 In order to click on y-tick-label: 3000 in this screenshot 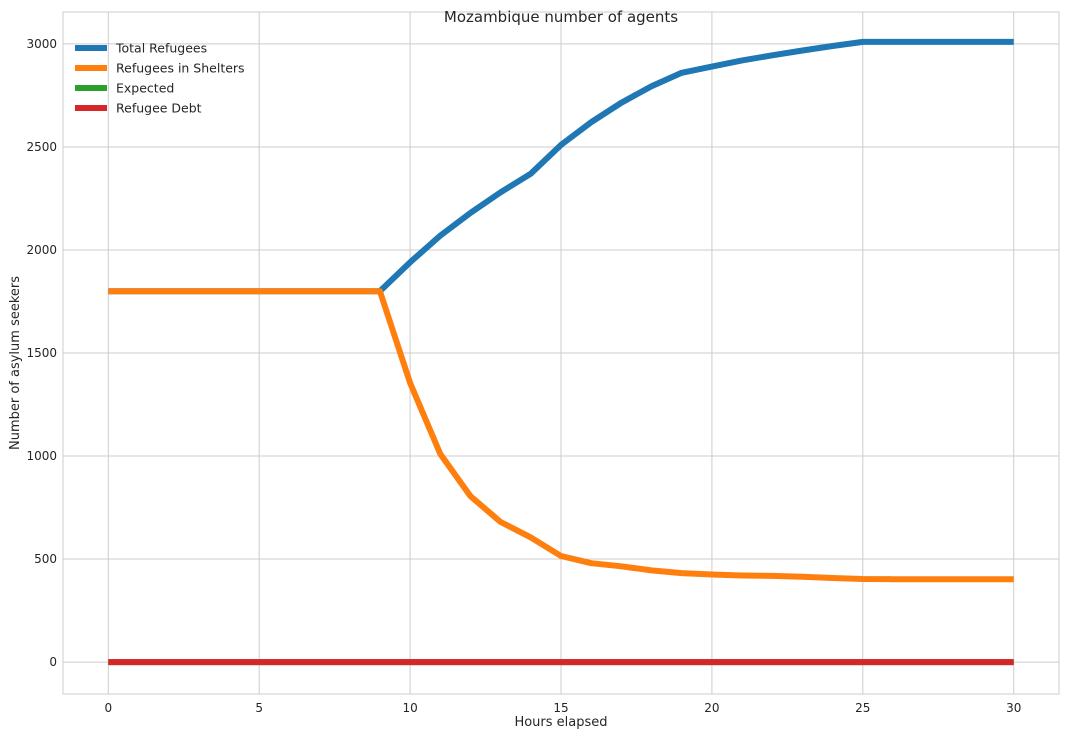, I will do `click(41, 44)`.